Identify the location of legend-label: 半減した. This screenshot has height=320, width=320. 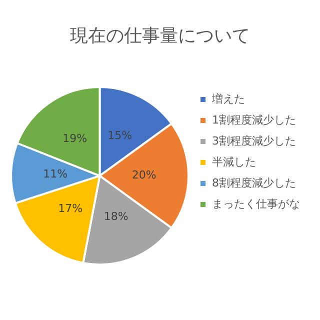
(234, 161).